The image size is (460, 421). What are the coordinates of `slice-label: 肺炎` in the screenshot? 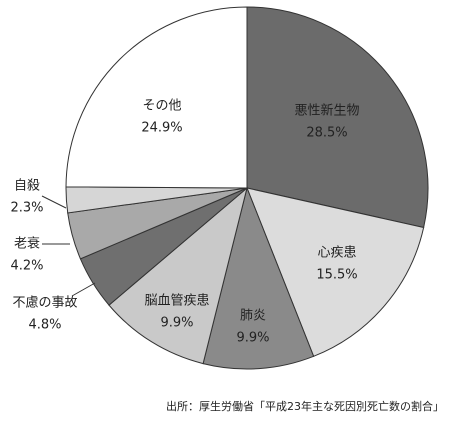 It's located at (253, 316).